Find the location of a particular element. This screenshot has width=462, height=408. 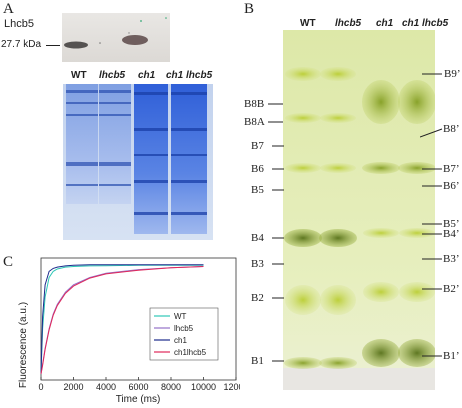

series-line-wt is located at coordinates (122, 319).